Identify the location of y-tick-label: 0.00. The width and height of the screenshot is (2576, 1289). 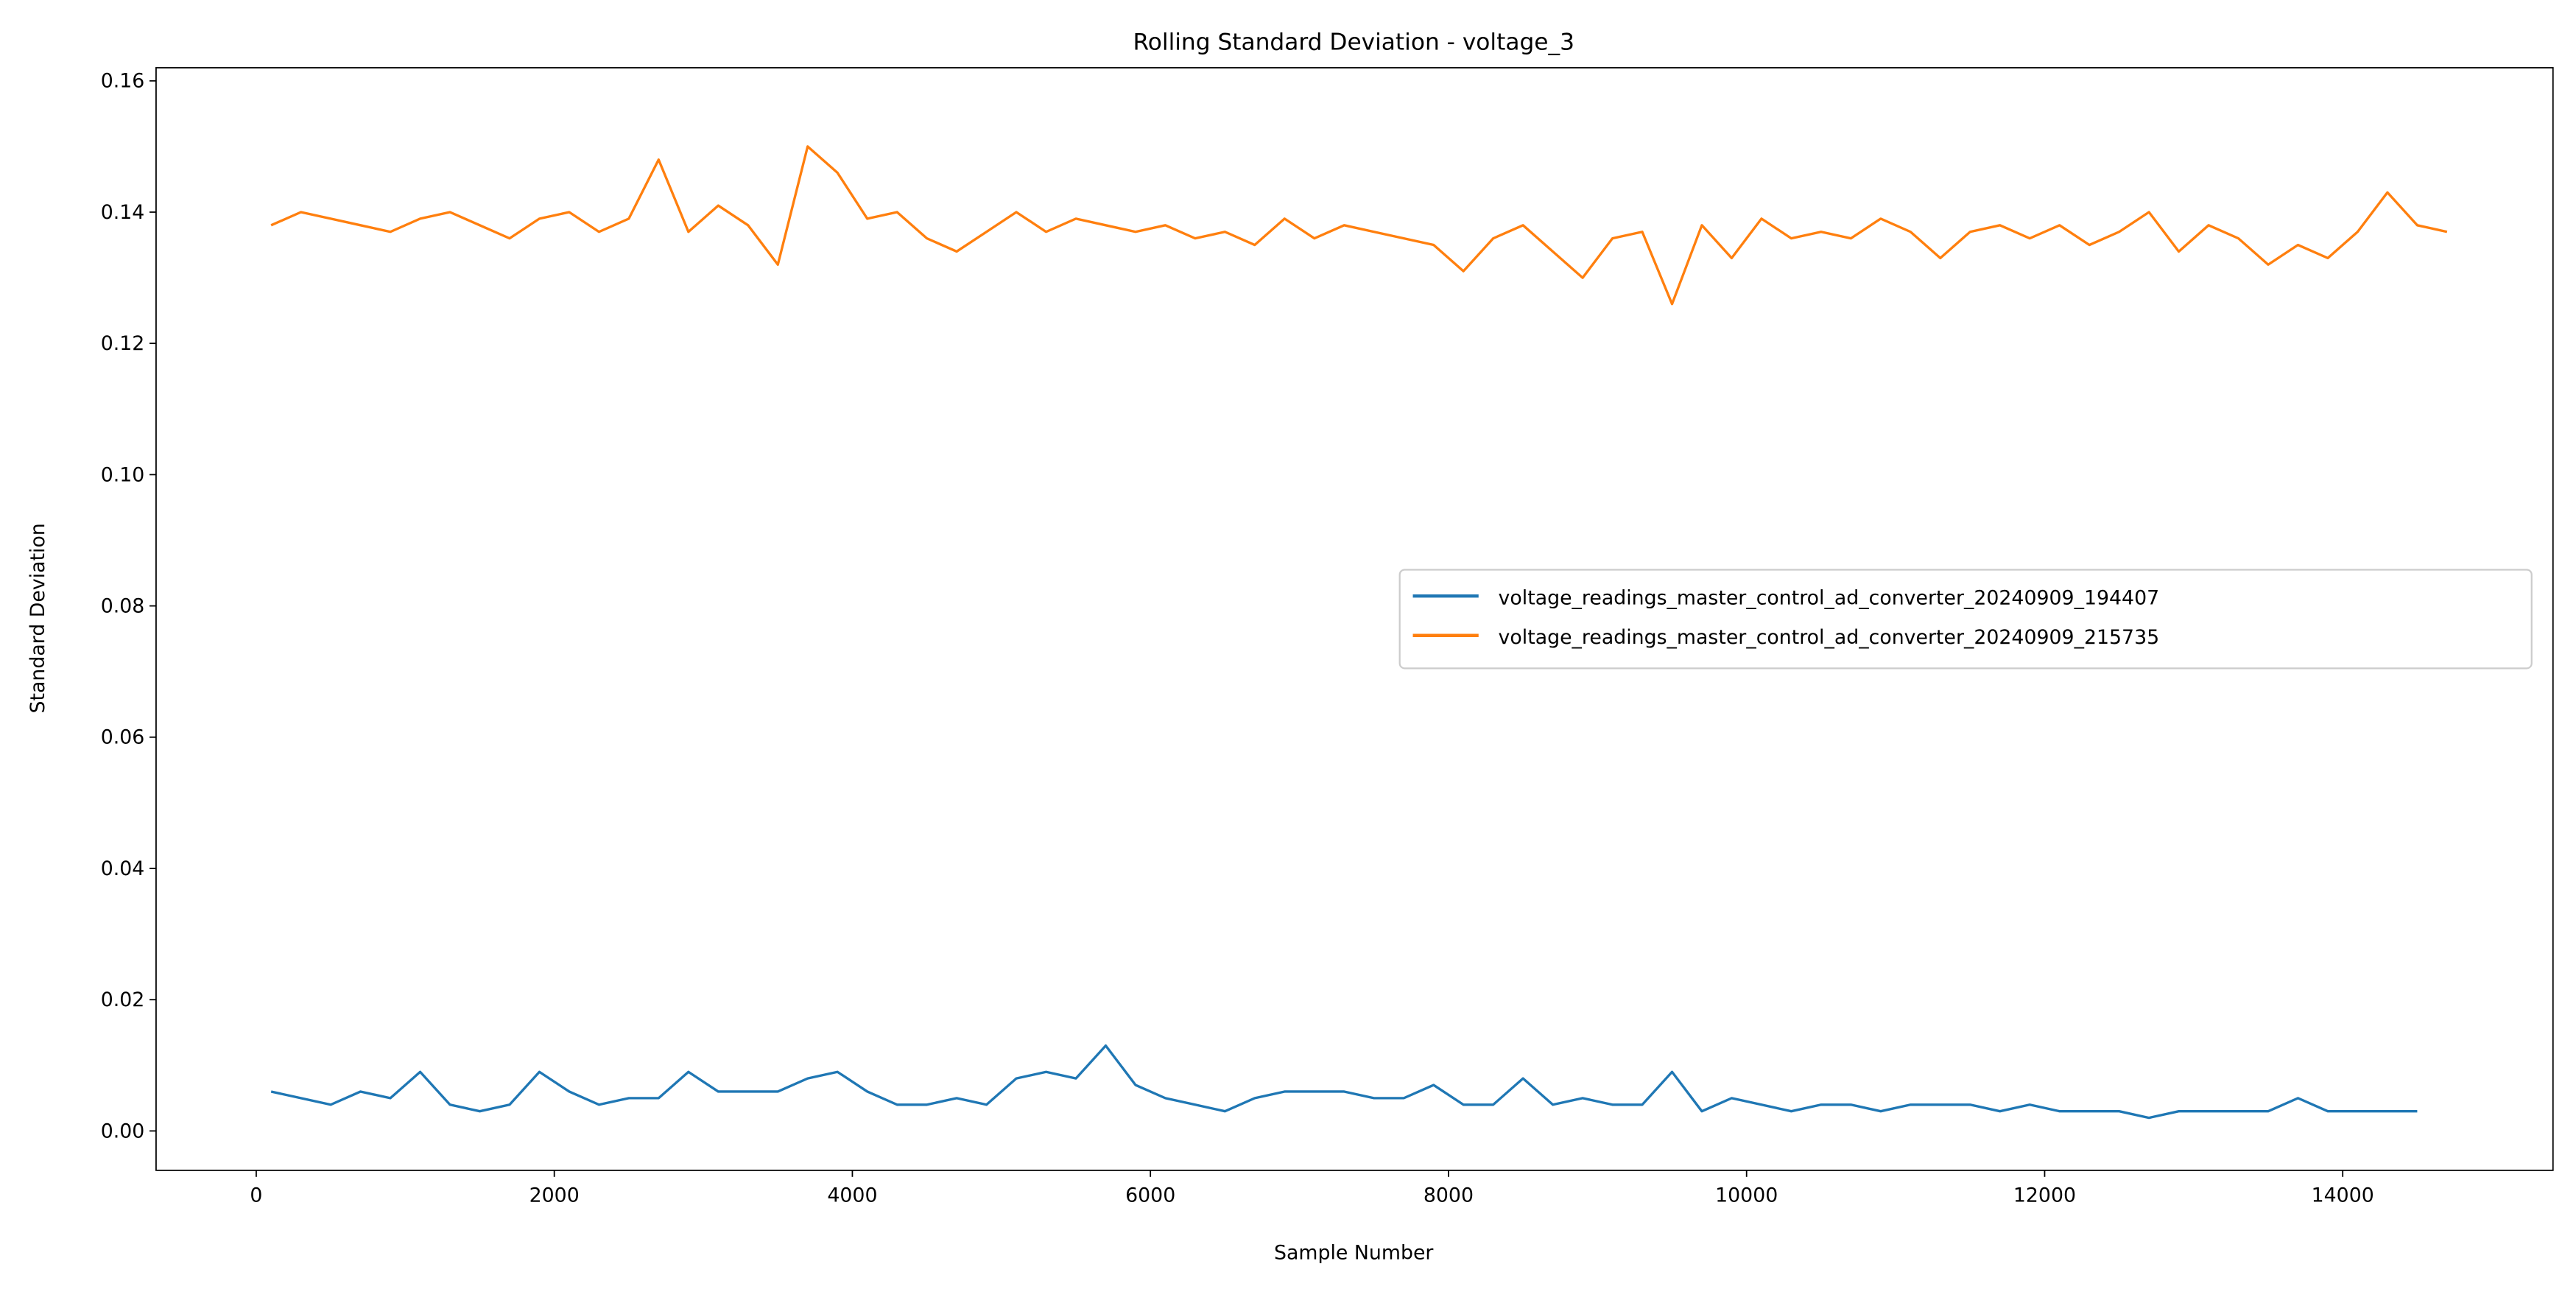
(123, 1131).